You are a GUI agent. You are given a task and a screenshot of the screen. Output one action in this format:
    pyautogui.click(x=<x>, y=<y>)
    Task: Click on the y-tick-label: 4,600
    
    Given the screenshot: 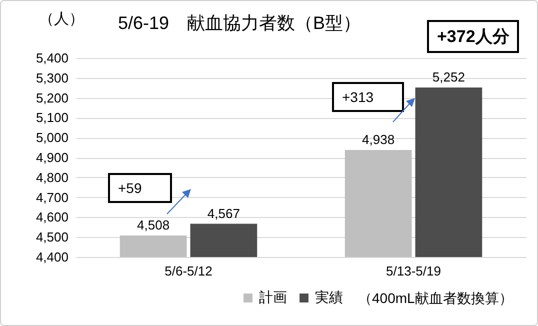 What is the action you would take?
    pyautogui.click(x=52, y=217)
    